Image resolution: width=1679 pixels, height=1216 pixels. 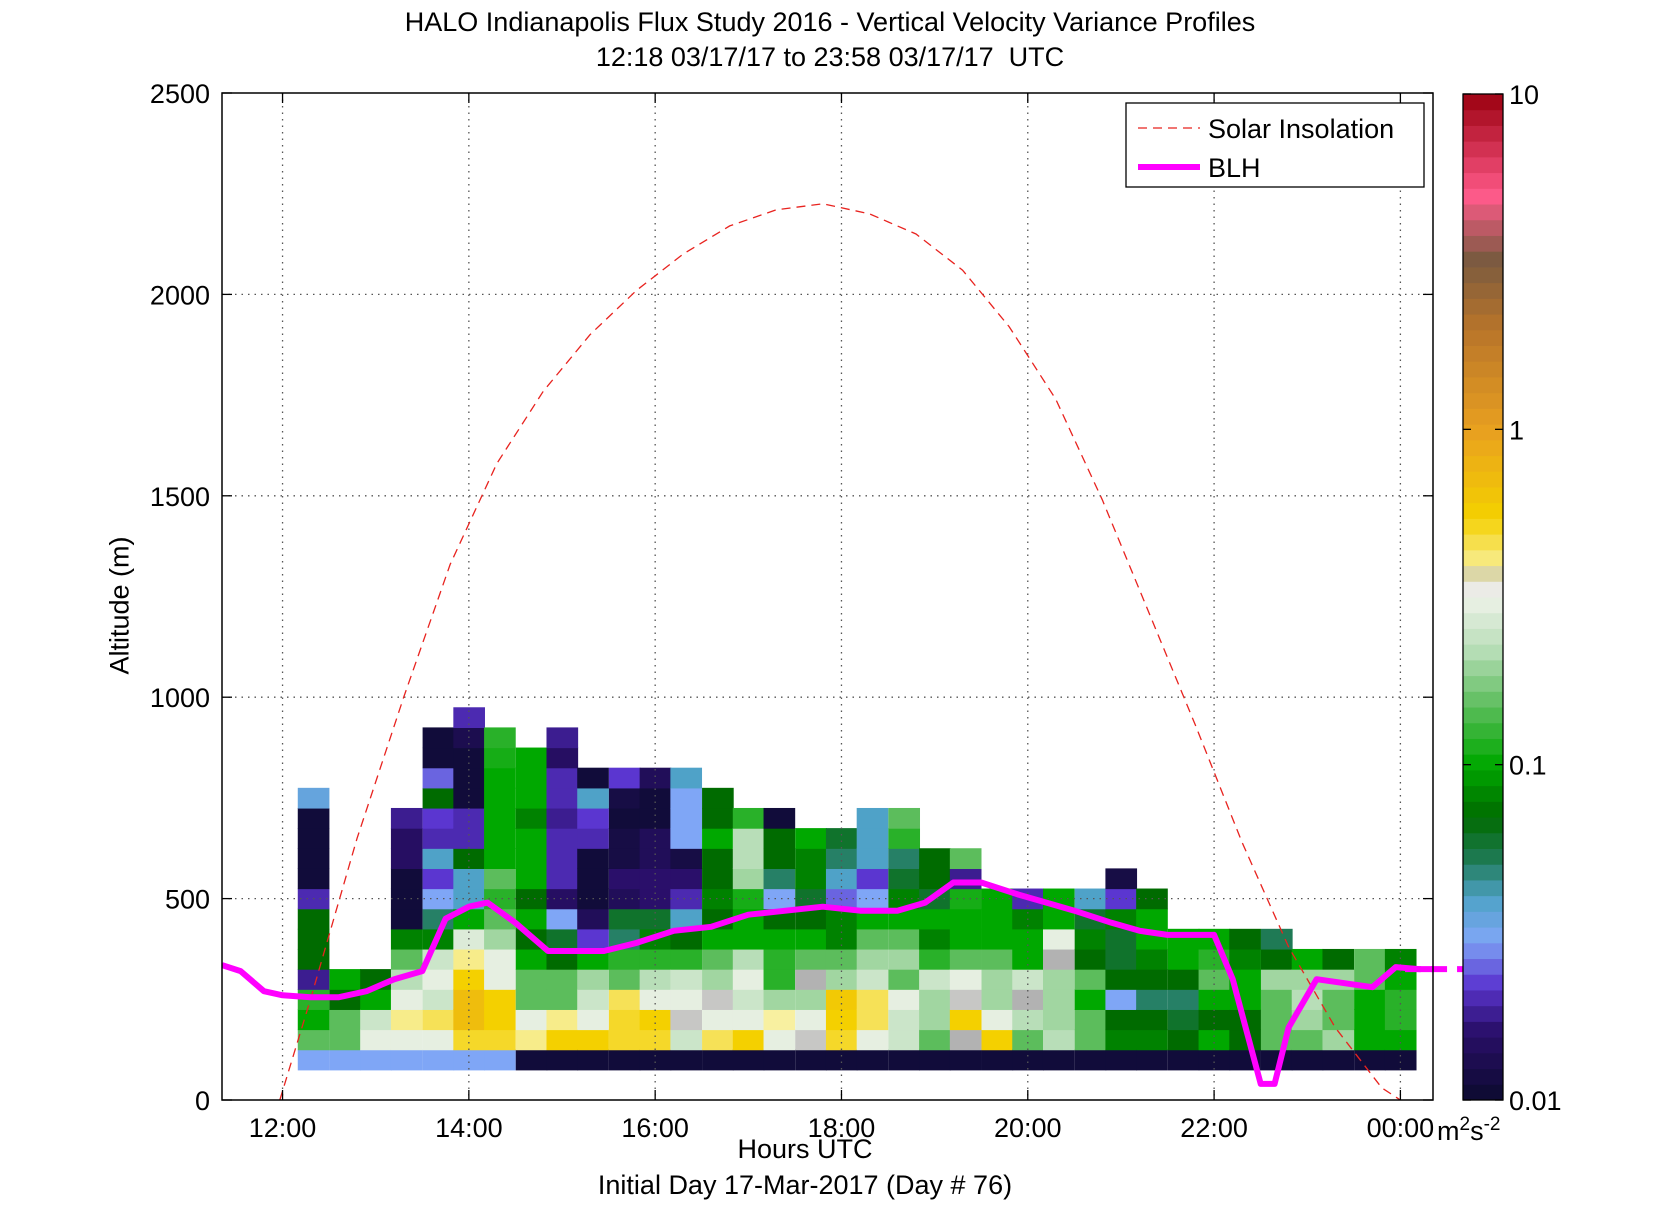 I want to click on colorbar-tick-label: 1, so click(x=1516, y=430).